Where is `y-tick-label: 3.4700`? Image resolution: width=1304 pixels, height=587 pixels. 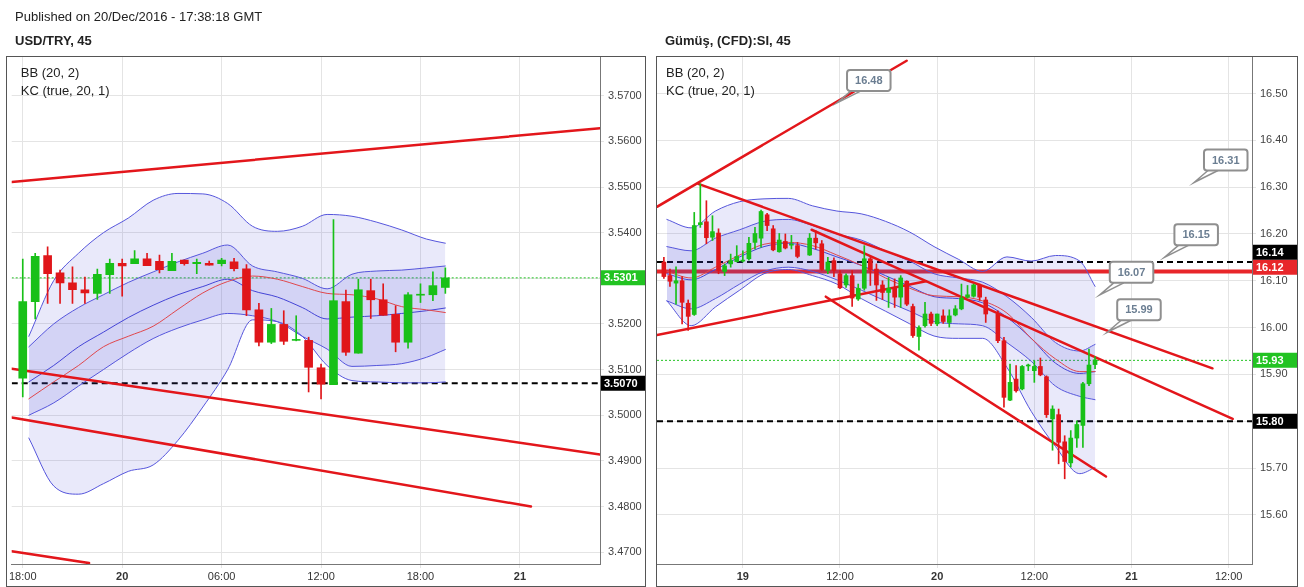 y-tick-label: 3.4700 is located at coordinates (625, 551).